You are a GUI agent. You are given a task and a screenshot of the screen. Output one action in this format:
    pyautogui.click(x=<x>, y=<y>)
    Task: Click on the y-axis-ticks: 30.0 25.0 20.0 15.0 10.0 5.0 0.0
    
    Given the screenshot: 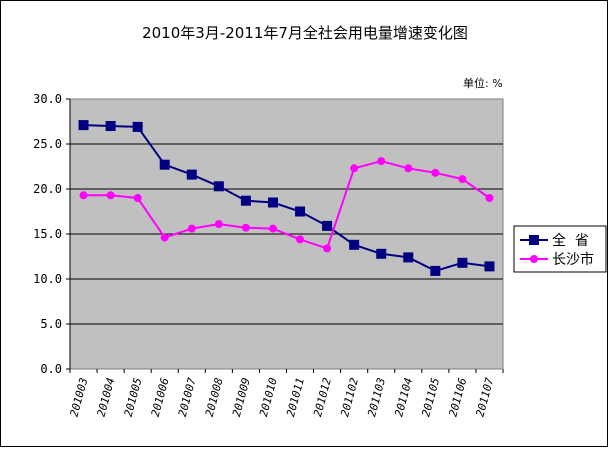 What is the action you would take?
    pyautogui.click(x=52, y=234)
    